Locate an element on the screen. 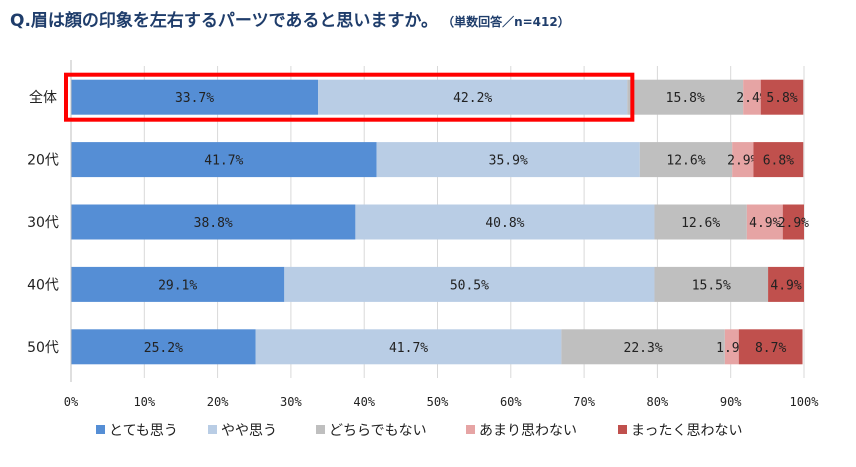 This screenshot has width=856, height=467. data-label: 29.1% is located at coordinates (177, 285).